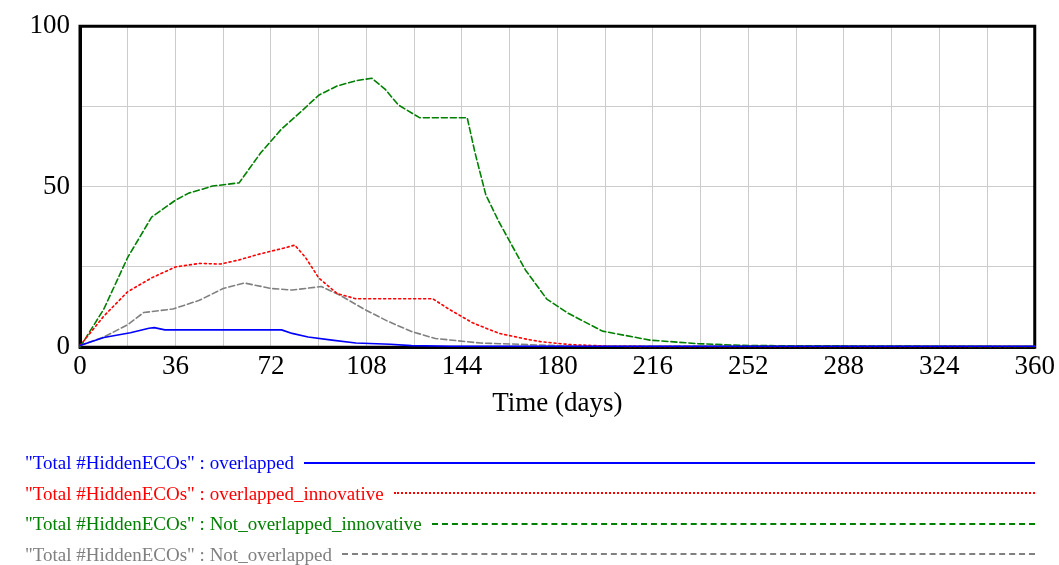 This screenshot has height=565, width=1059. I want to click on y-tick-label: 0, so click(63, 345).